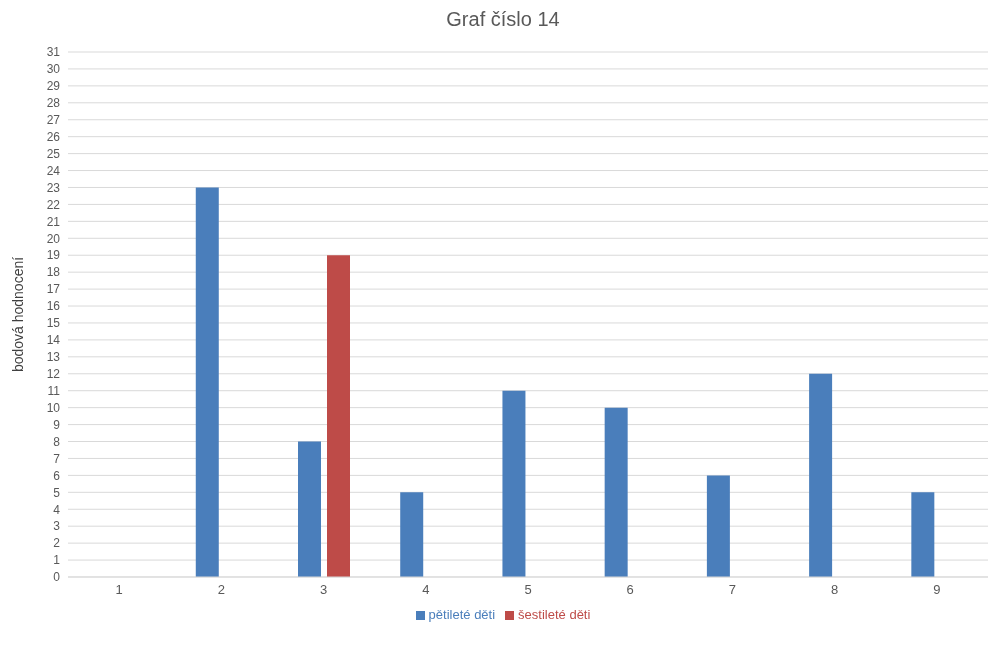 The image size is (1006, 646). I want to click on chart-title: Graf číslo 14, so click(503, 20).